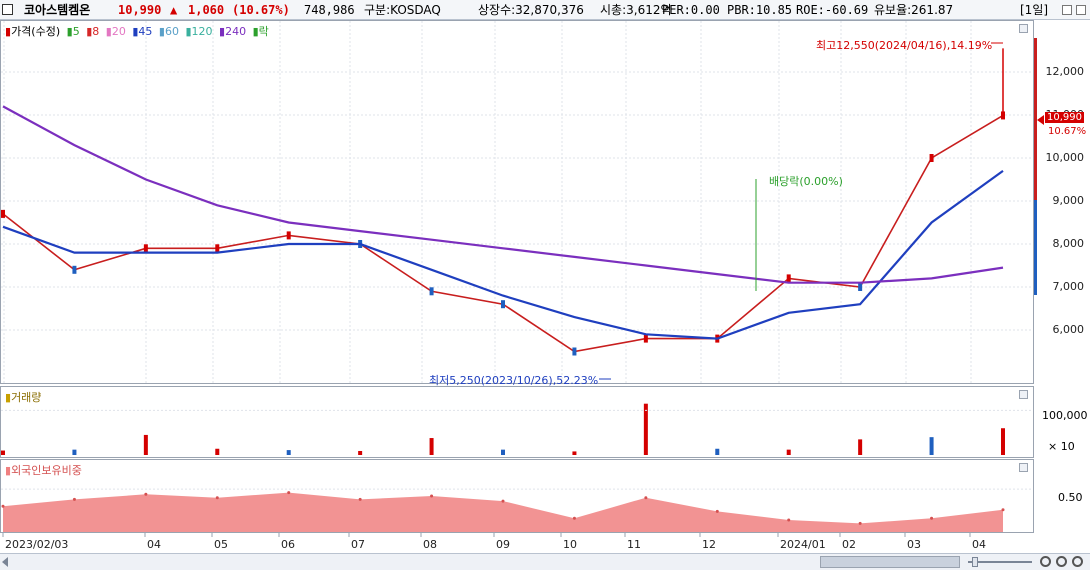 The image size is (1090, 570). What do you see at coordinates (1000, 562) in the screenshot?
I see `zoom-slider` at bounding box center [1000, 562].